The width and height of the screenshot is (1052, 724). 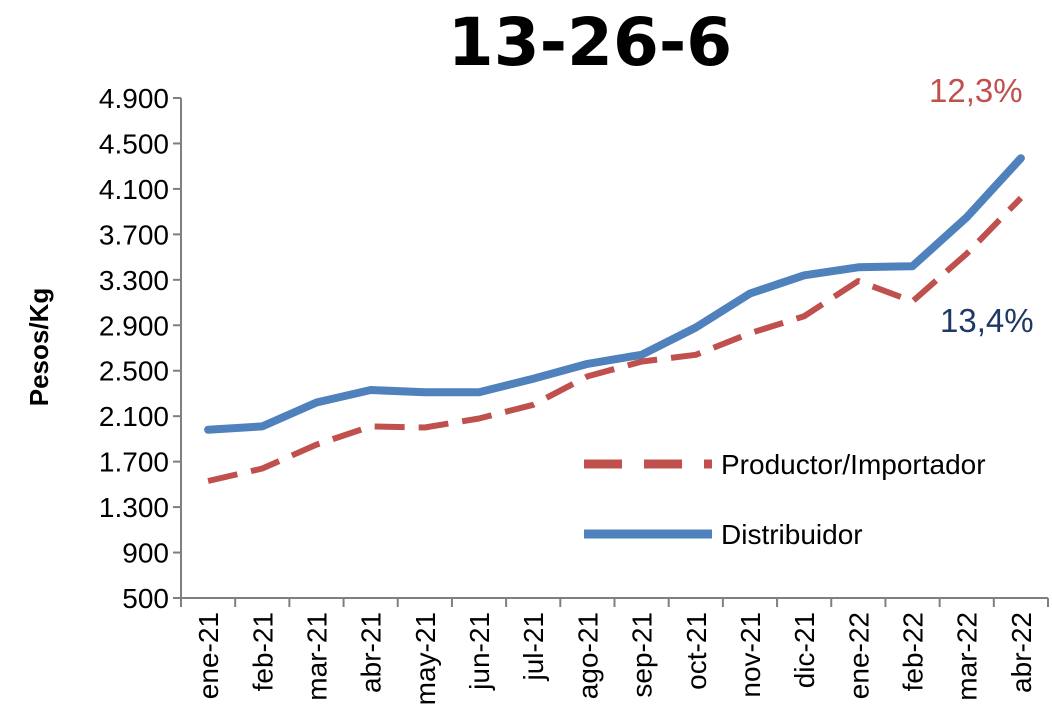 I want to click on y-tick-label: 3.300, so click(x=134, y=280).